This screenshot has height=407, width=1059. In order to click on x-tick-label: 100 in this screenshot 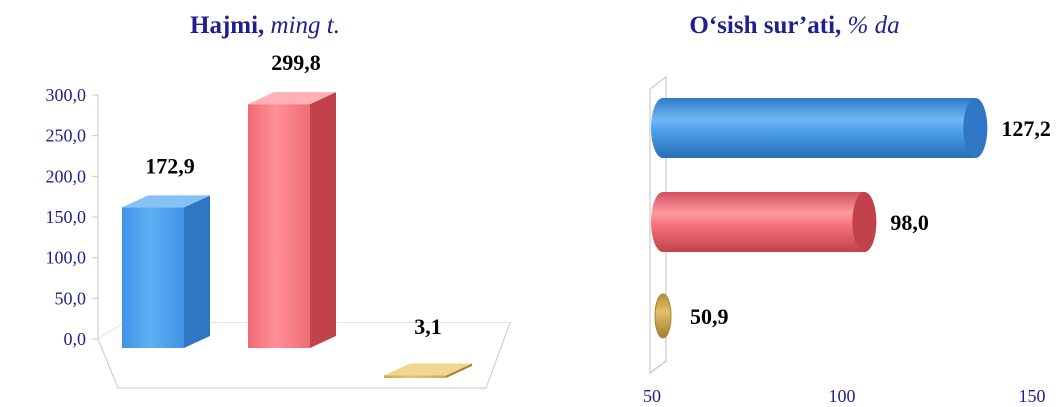, I will do `click(842, 396)`.